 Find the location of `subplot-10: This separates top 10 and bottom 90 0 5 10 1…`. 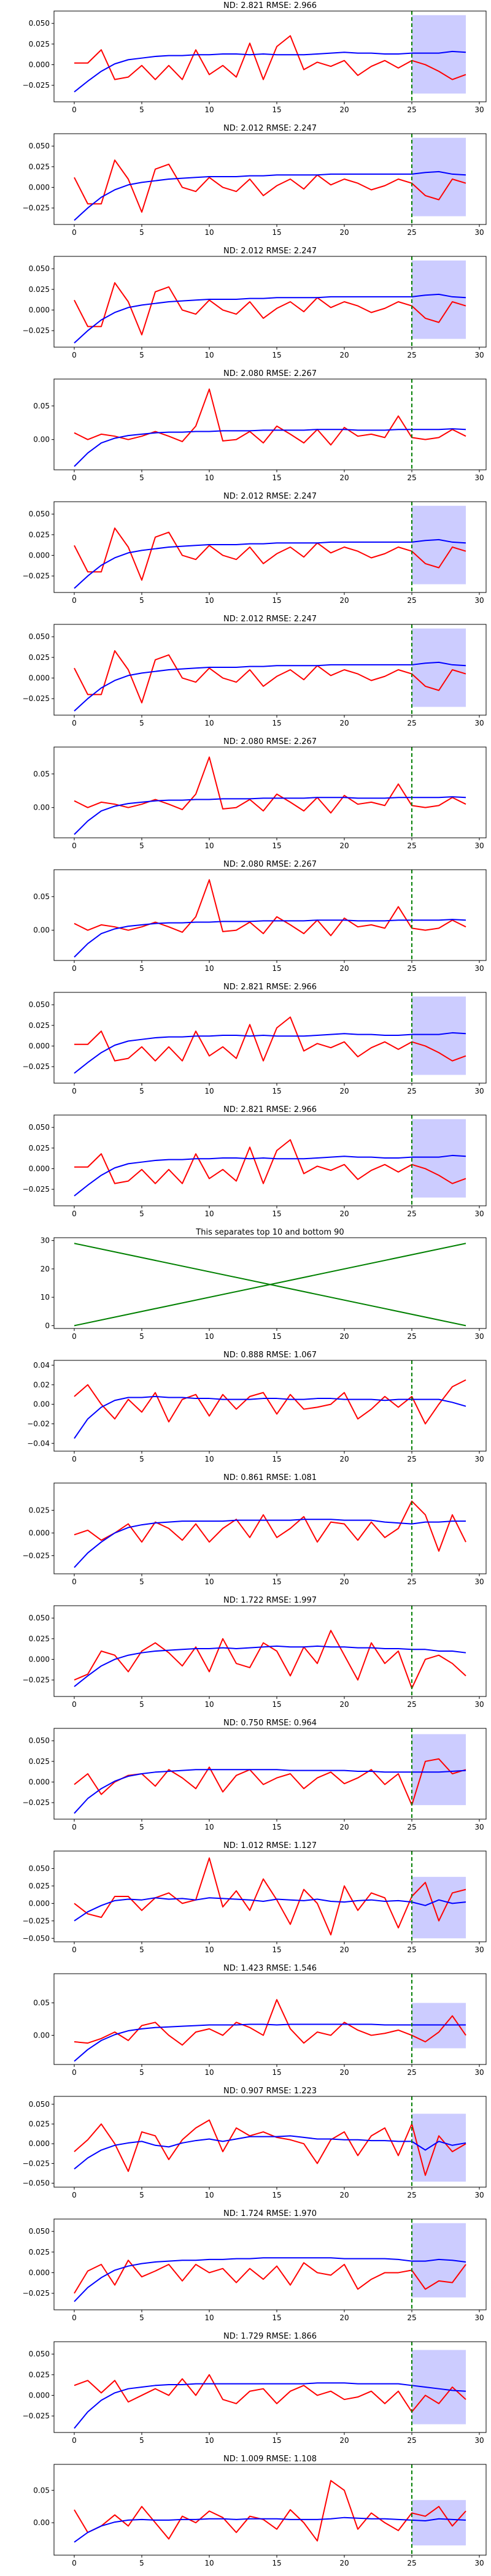

subplot-10: This separates top 10 and bottom 90 0 5 10 1… is located at coordinates (264, 1284).